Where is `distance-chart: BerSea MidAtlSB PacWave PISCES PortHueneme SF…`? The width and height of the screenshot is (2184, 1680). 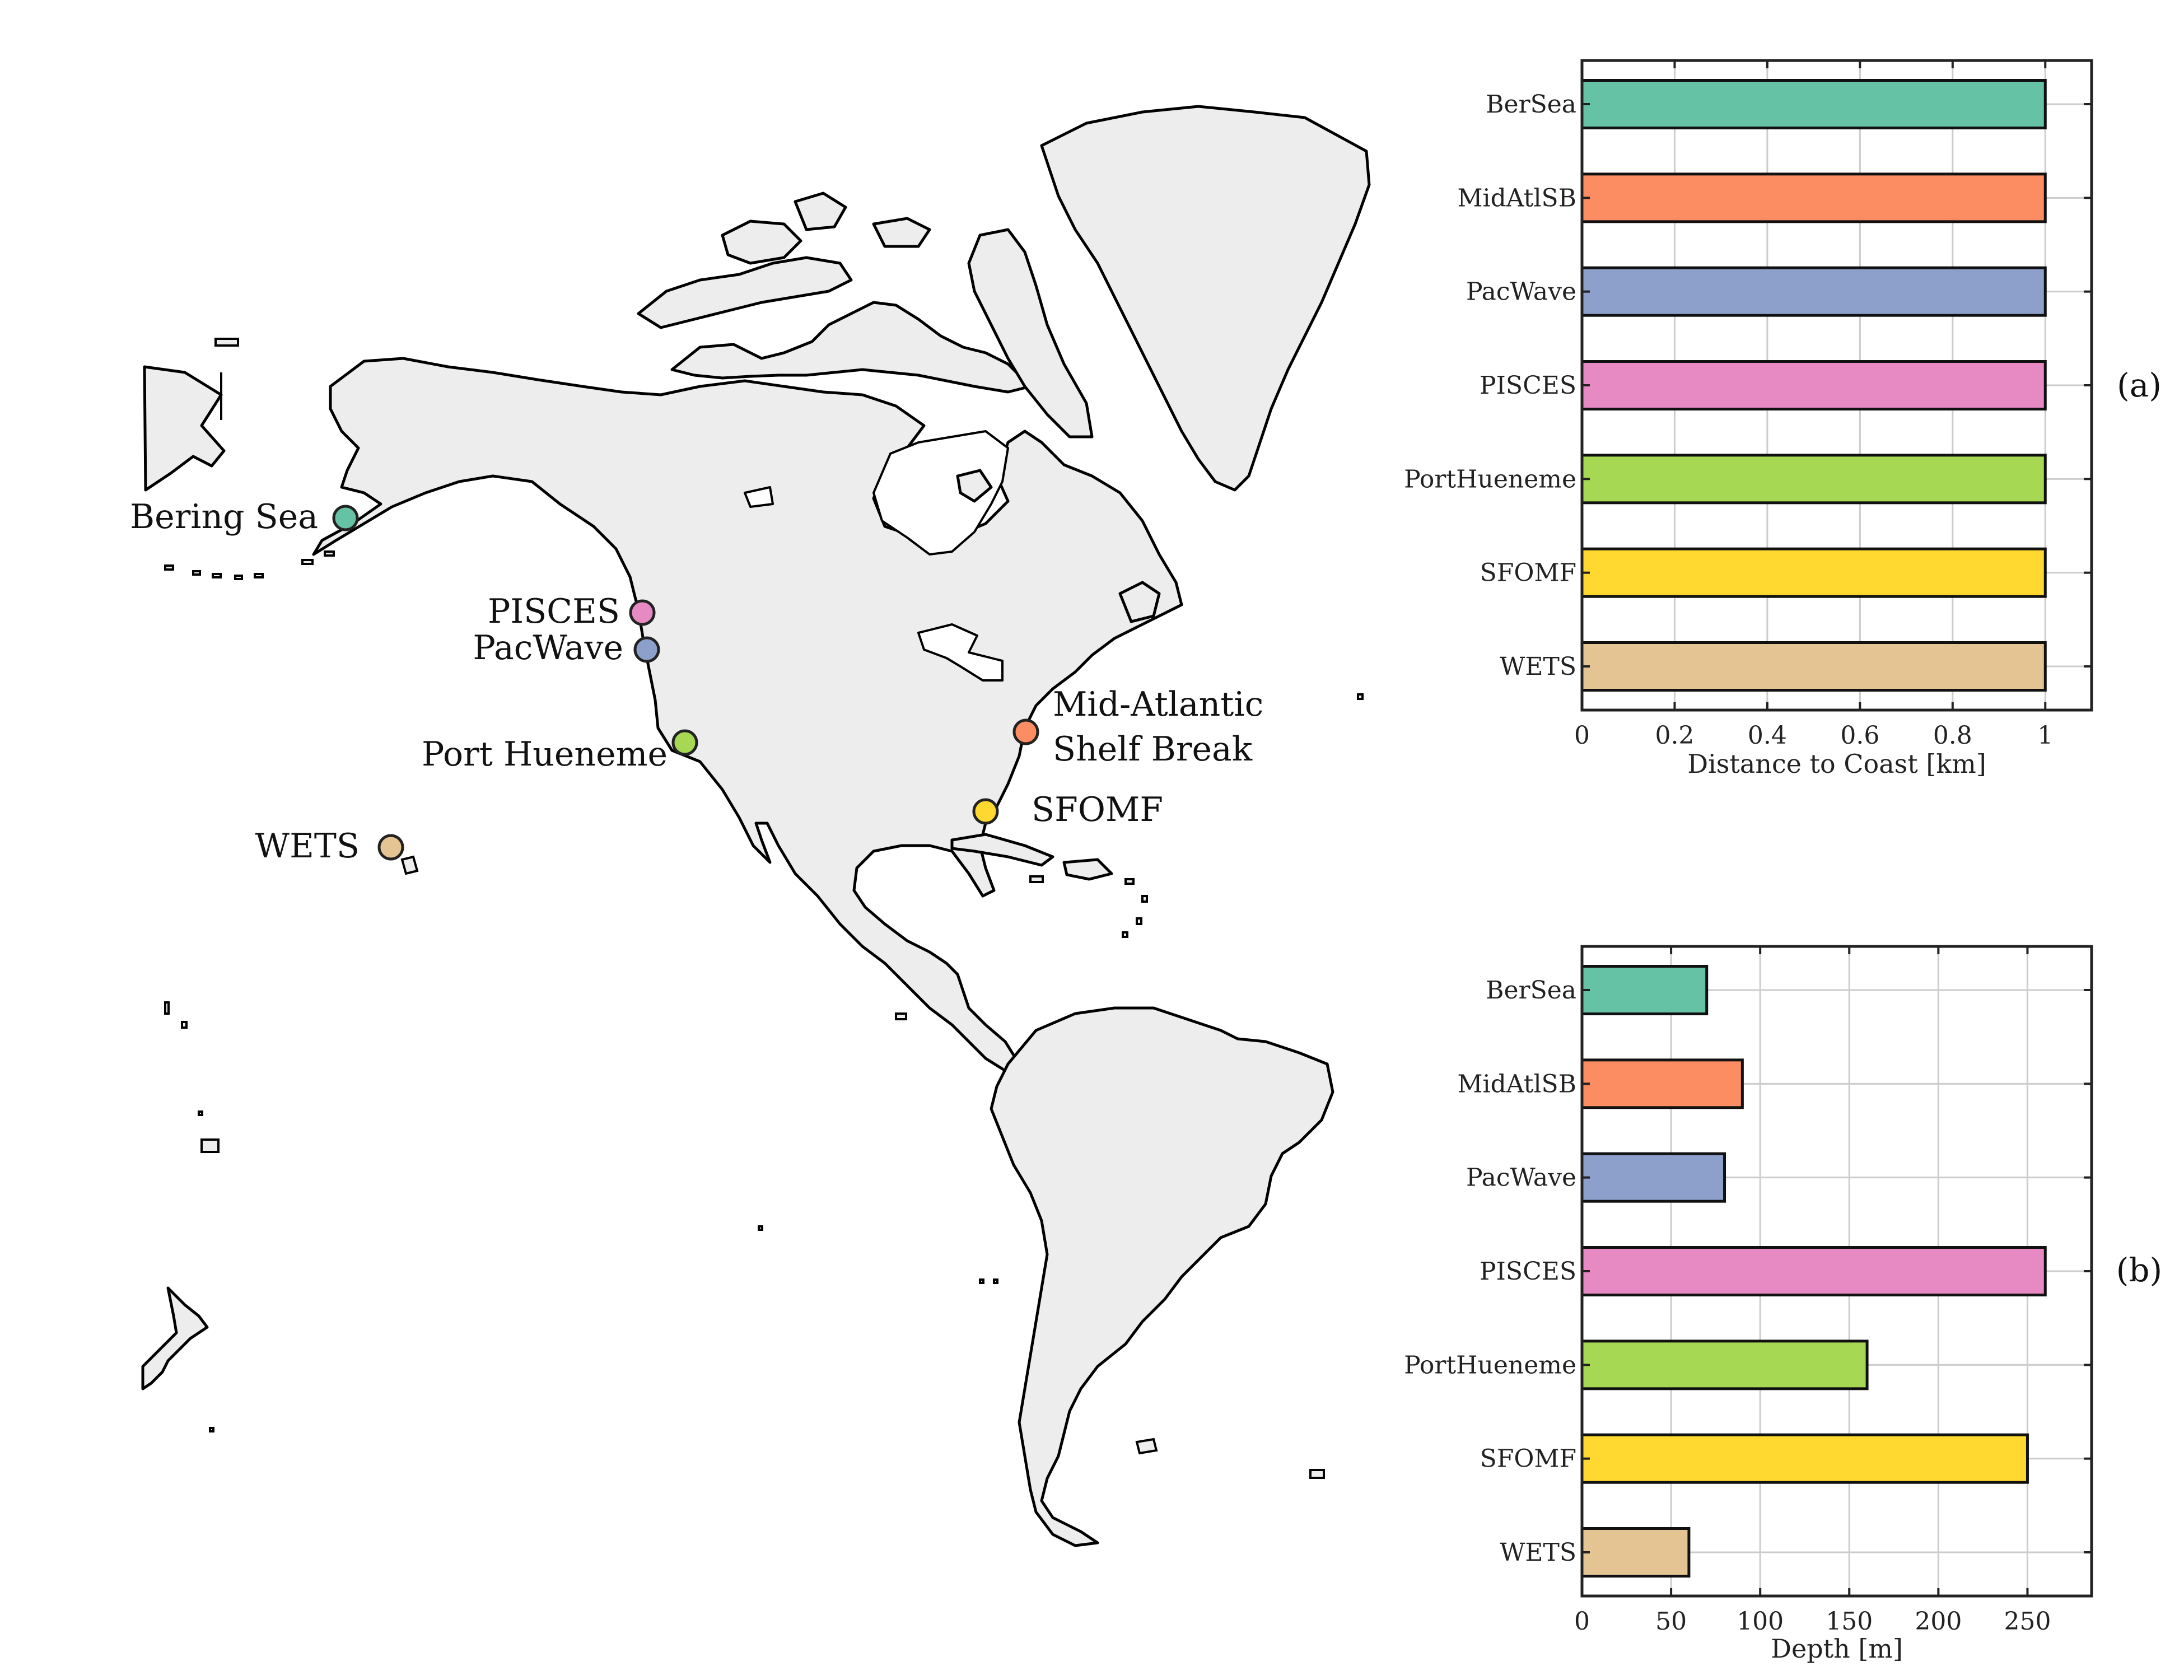 distance-chart: BerSea MidAtlSB PacWave PISCES PortHueneme SF… is located at coordinates (1783, 419).